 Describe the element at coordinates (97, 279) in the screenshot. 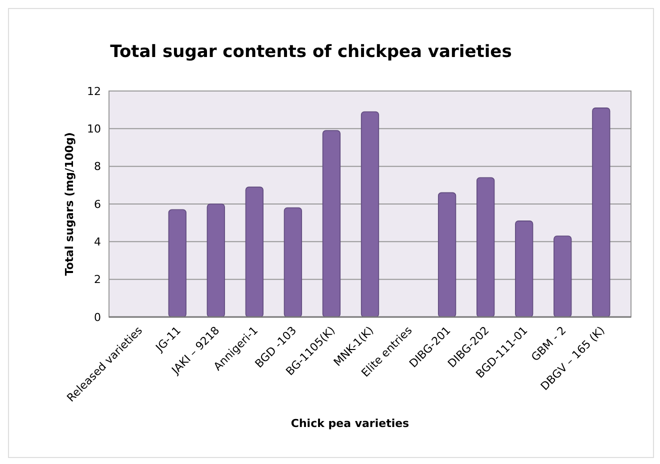

I see `y-tick-label: 2` at that location.